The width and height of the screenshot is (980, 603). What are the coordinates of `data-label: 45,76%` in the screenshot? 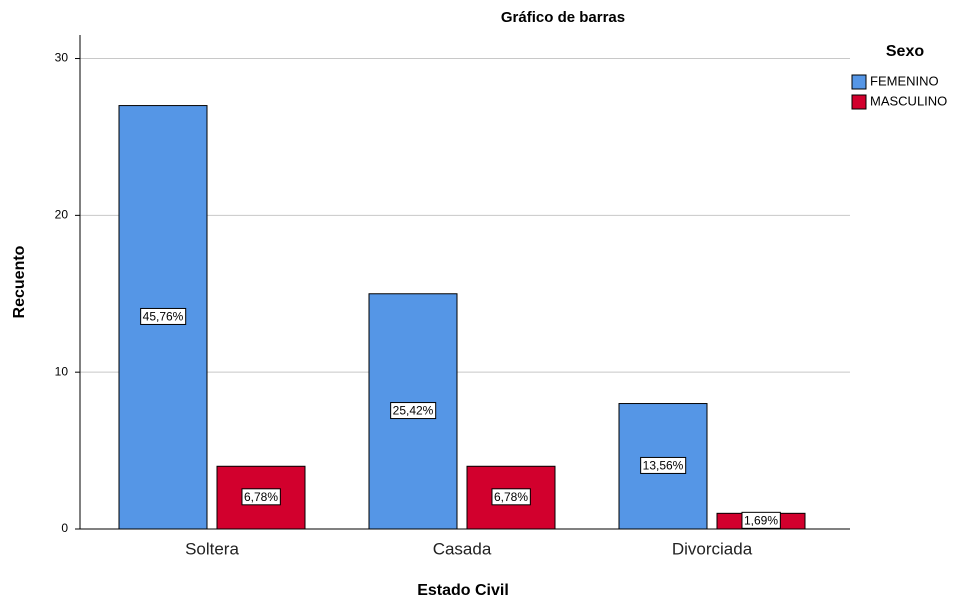 It's located at (163, 316).